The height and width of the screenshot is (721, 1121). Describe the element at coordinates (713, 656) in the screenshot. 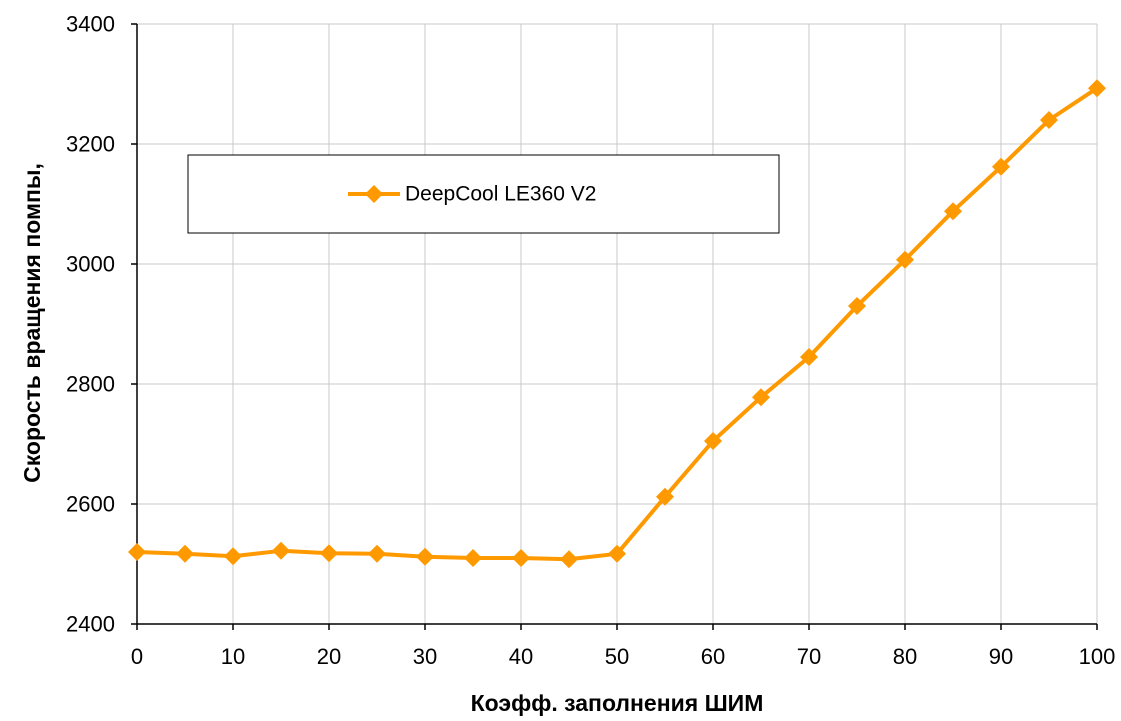

I see `x-tick-label: 60` at that location.